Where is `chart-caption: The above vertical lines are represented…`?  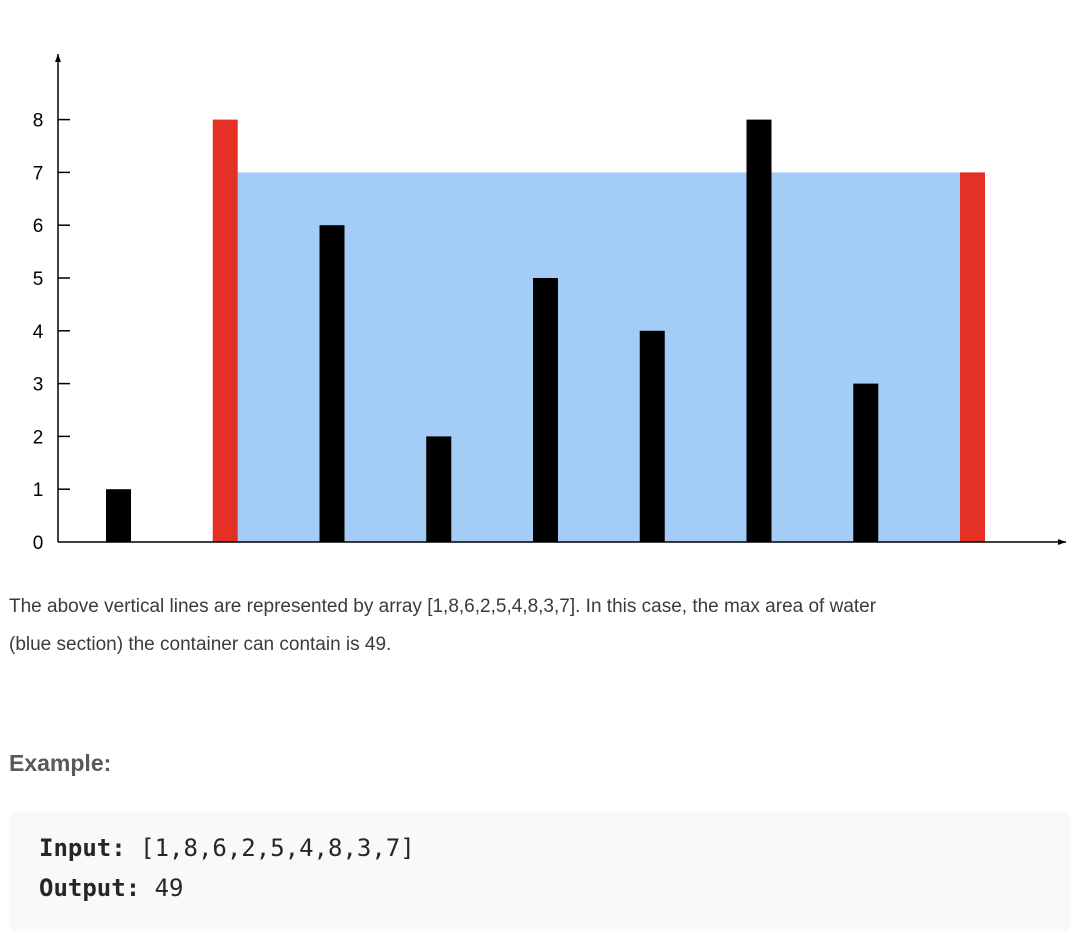 chart-caption: The above vertical lines are represented… is located at coordinates (546, 626).